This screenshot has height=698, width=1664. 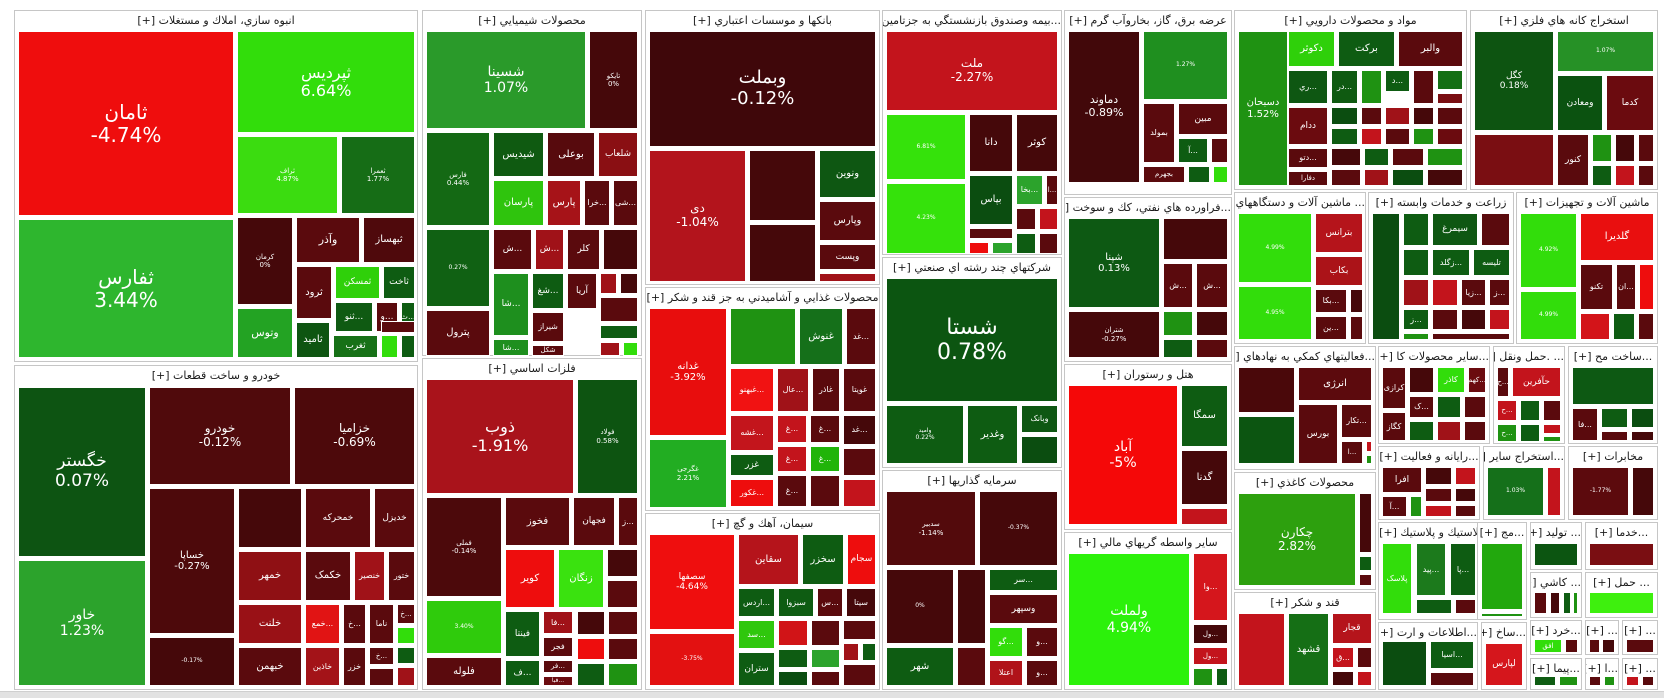 What do you see at coordinates (1210, 634) in the screenshot?
I see `tile-...ول: ...ول` at bounding box center [1210, 634].